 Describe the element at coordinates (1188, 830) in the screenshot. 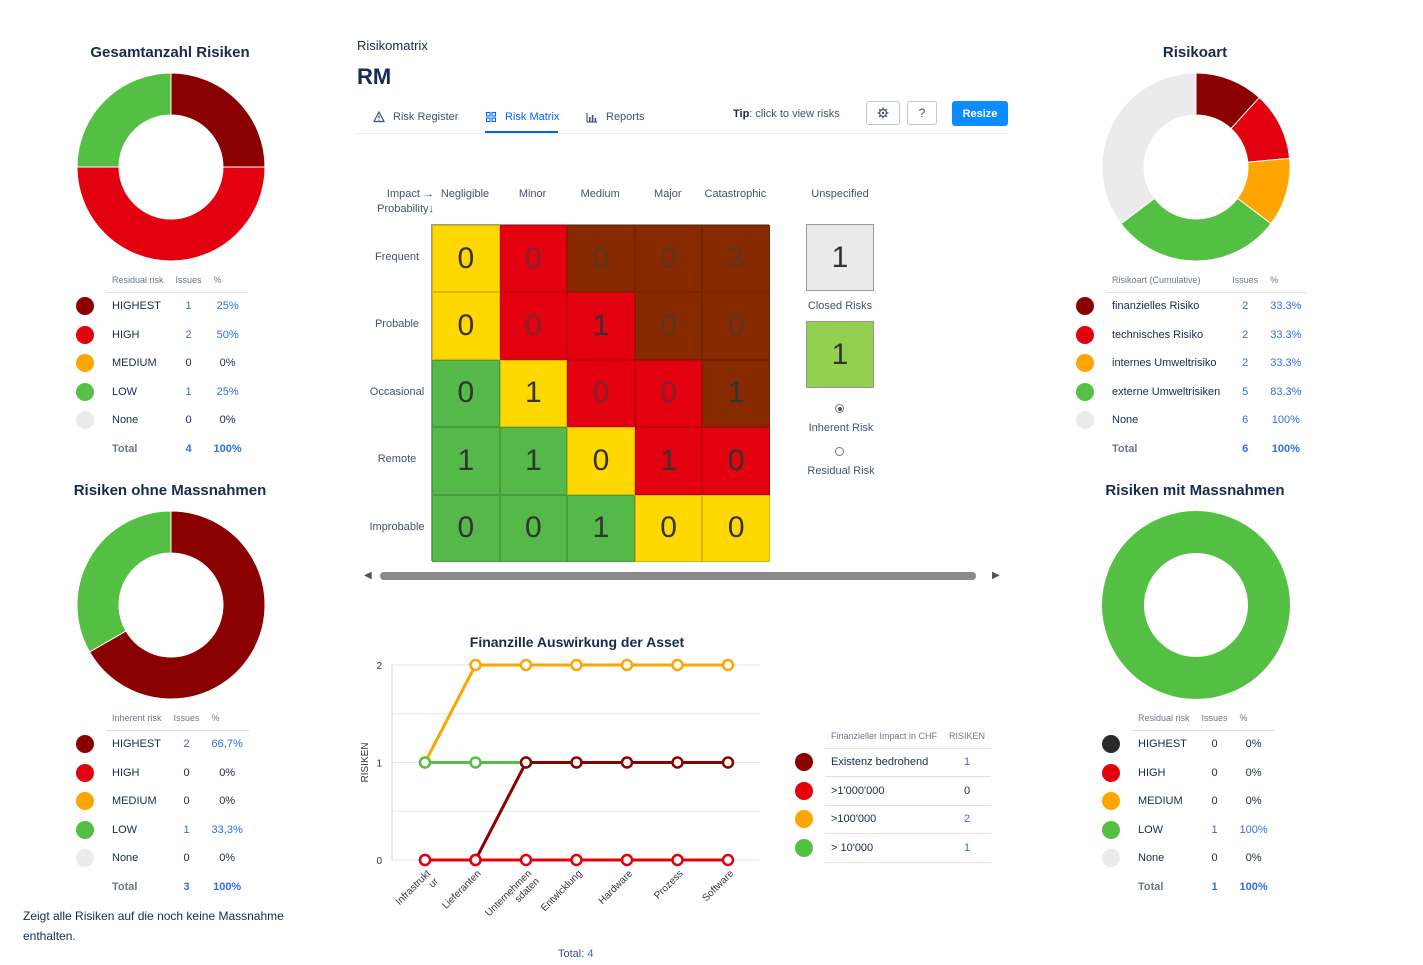

I see `legend-row: LOW 1 100%` at that location.